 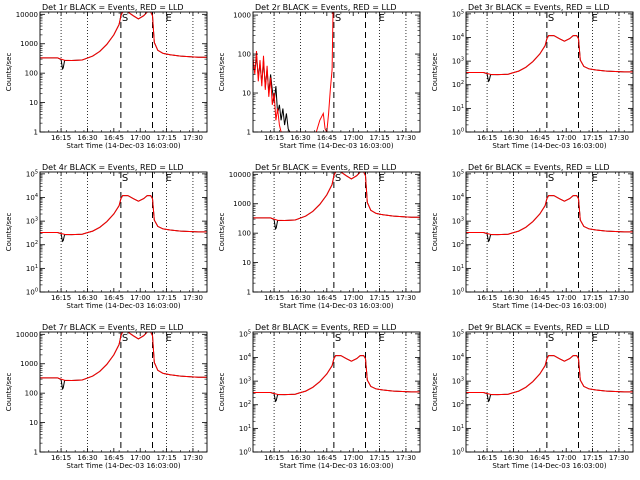 What do you see at coordinates (326, 167) in the screenshot?
I see `panel-title: Det 5r BLACK = Events, RED = LLD` at bounding box center [326, 167].